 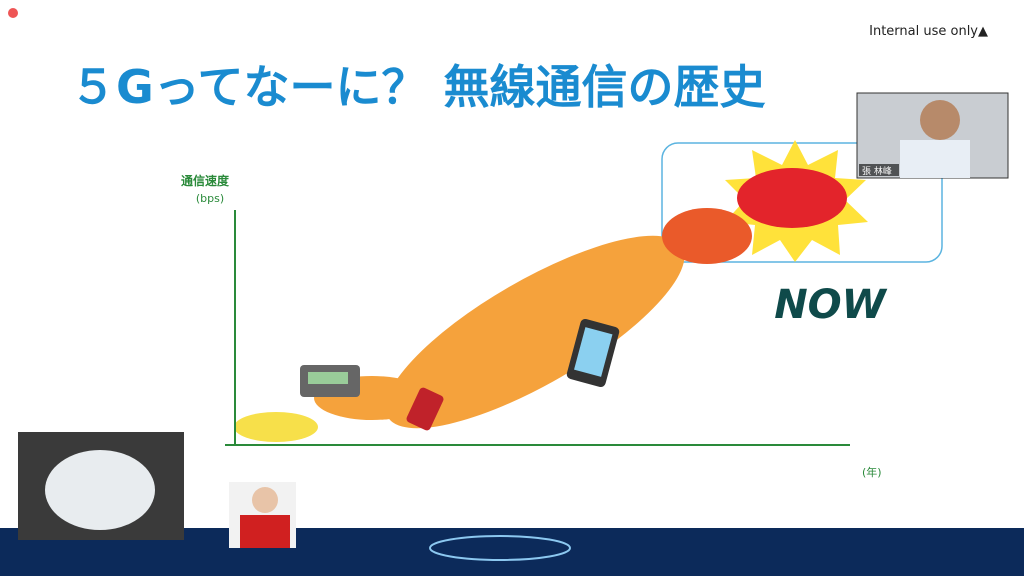 I want to click on person-shape, so click(x=265, y=531).